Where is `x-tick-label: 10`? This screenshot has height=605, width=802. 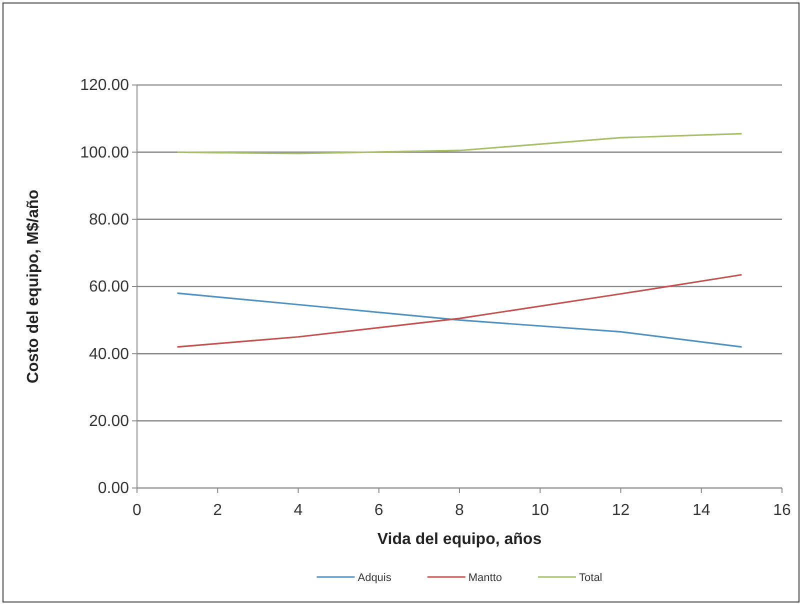 x-tick-label: 10 is located at coordinates (540, 511).